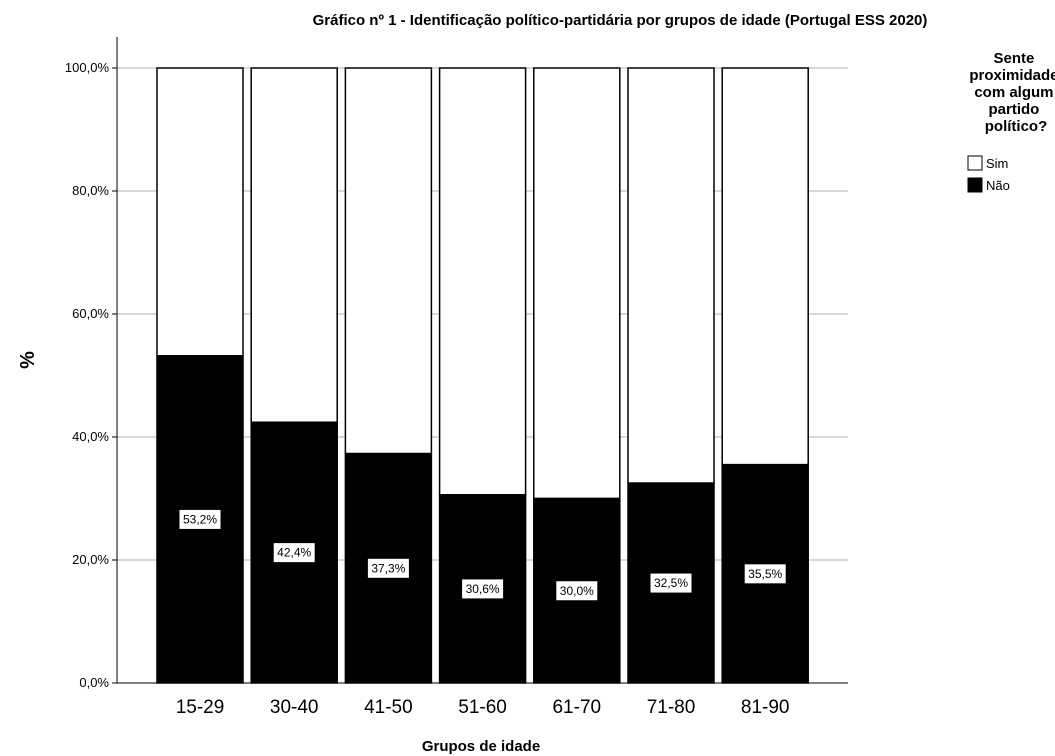 Image resolution: width=1055 pixels, height=756 pixels. I want to click on data-label: 35,5%, so click(765, 574).